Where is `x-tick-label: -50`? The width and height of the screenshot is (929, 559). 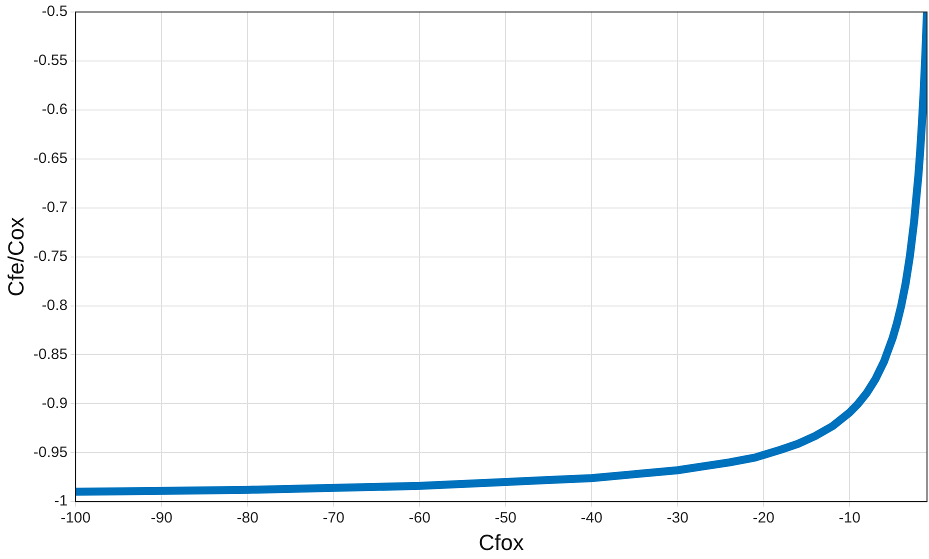
x-tick-label: -50 is located at coordinates (505, 518).